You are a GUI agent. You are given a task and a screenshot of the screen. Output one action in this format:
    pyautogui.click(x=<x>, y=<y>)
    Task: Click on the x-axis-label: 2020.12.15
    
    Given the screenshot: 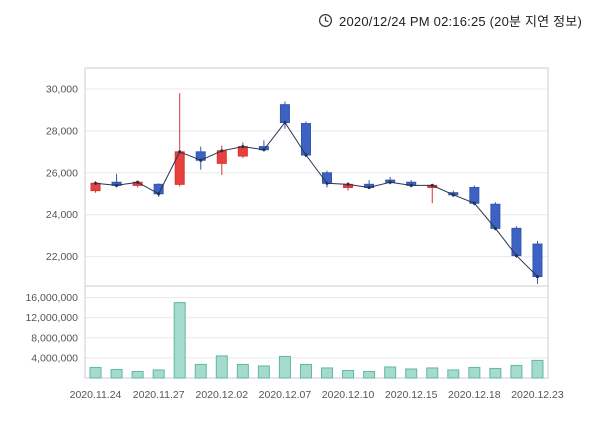 What is the action you would take?
    pyautogui.click(x=411, y=395)
    